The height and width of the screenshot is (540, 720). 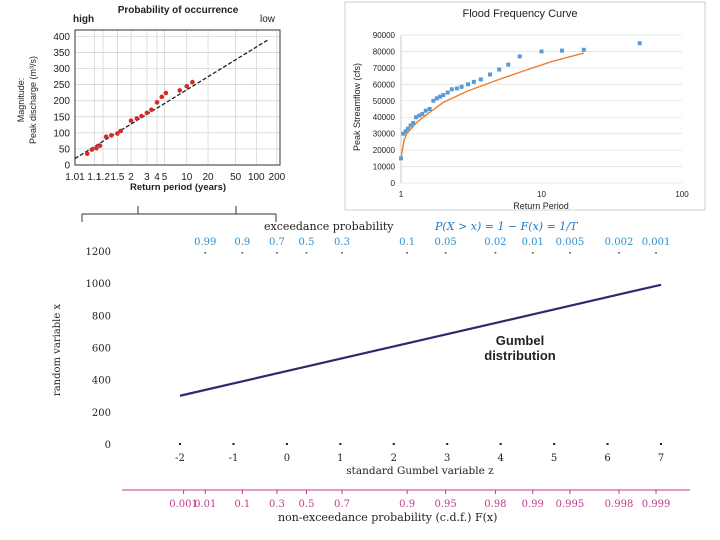 I want to click on chart1-x-tick-label: 1.1, so click(x=94, y=177).